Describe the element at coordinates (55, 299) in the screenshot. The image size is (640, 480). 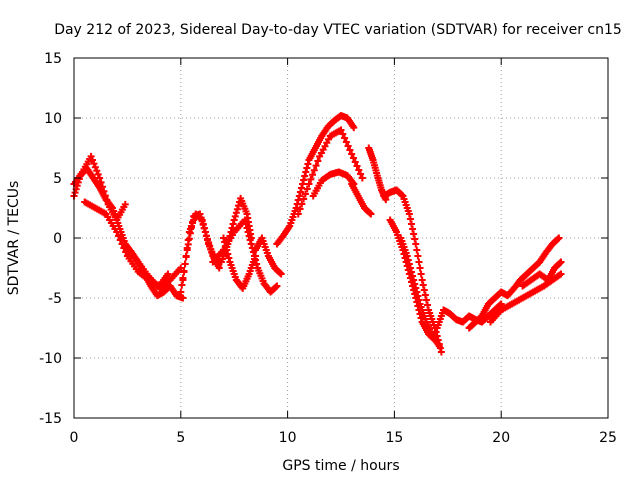
I see `y-tick-label: -5` at that location.